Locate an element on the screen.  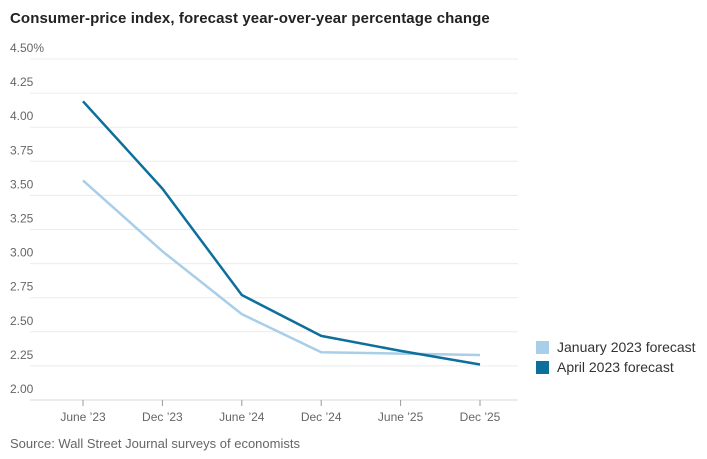
y-axis-label: 3.00 is located at coordinates (22, 253).